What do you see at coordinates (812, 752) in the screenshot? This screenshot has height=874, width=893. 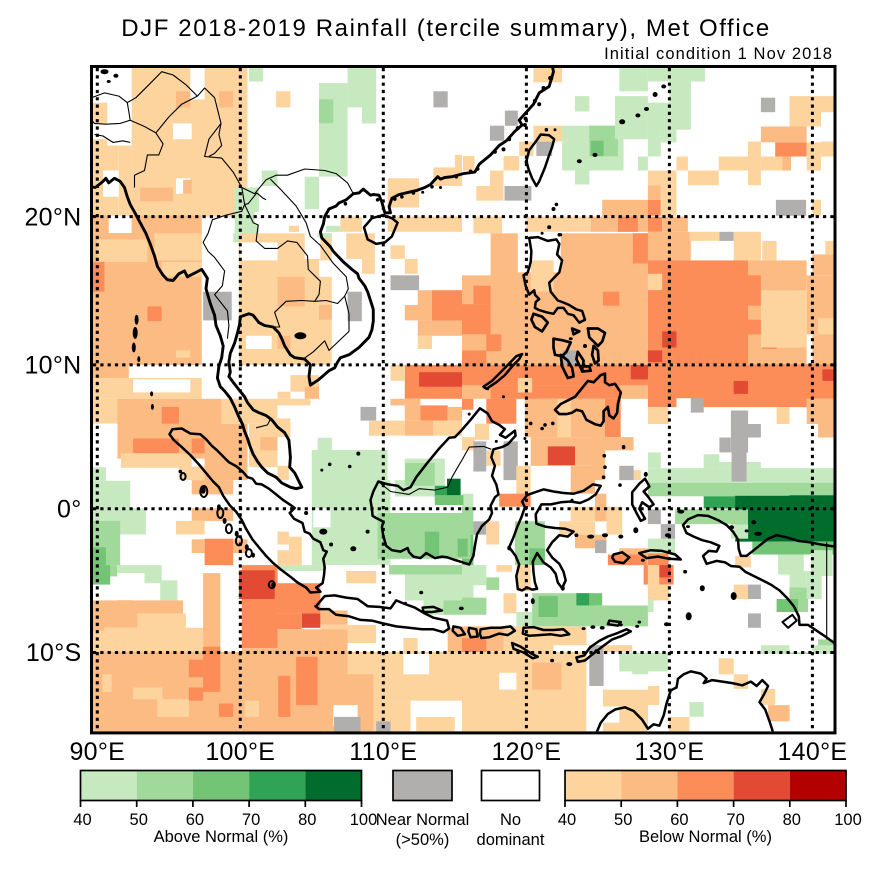 I see `svg-text: 140°E` at bounding box center [812, 752].